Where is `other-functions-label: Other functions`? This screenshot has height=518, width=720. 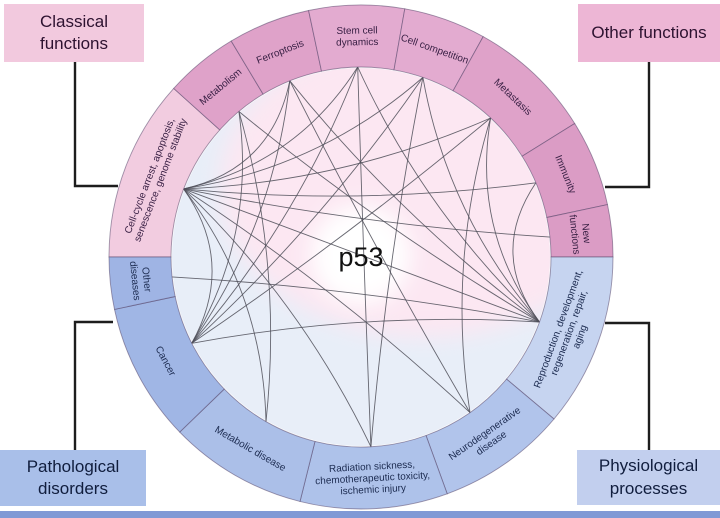 other-functions-label: Other functions is located at coordinates (649, 32).